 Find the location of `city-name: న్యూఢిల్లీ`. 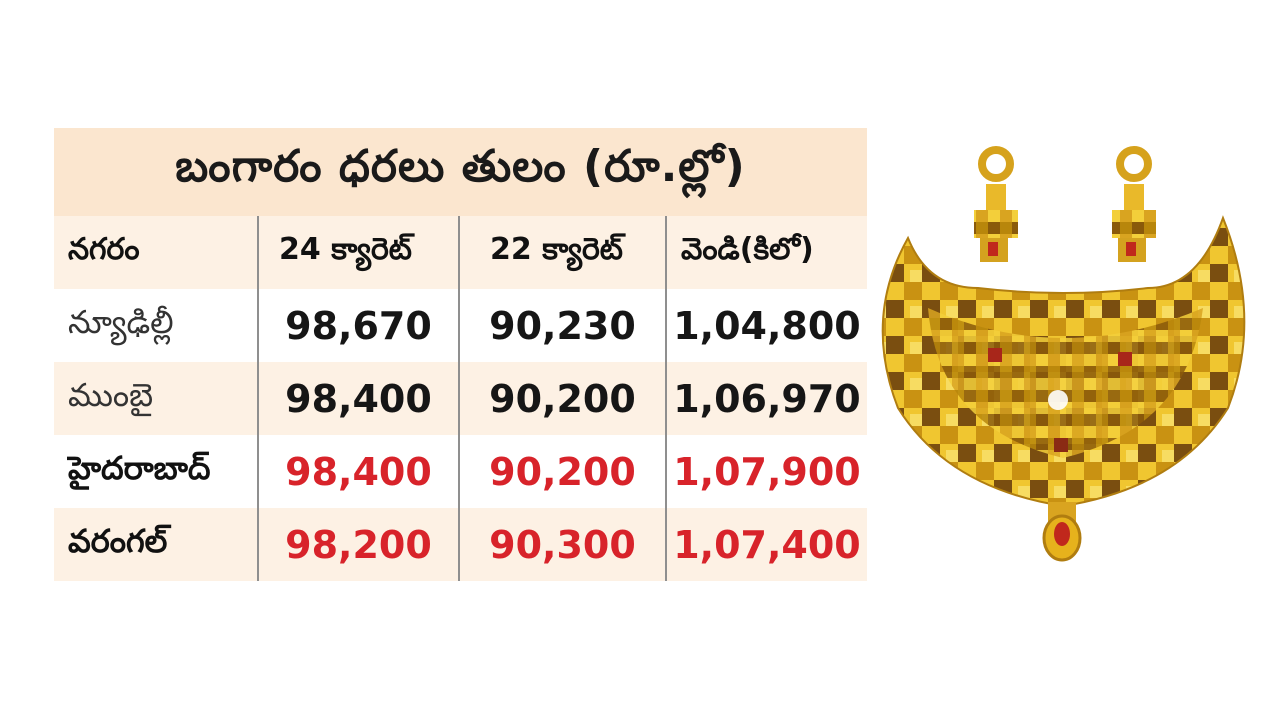

city-name: న్యూఢిల్లీ is located at coordinates (155, 325).